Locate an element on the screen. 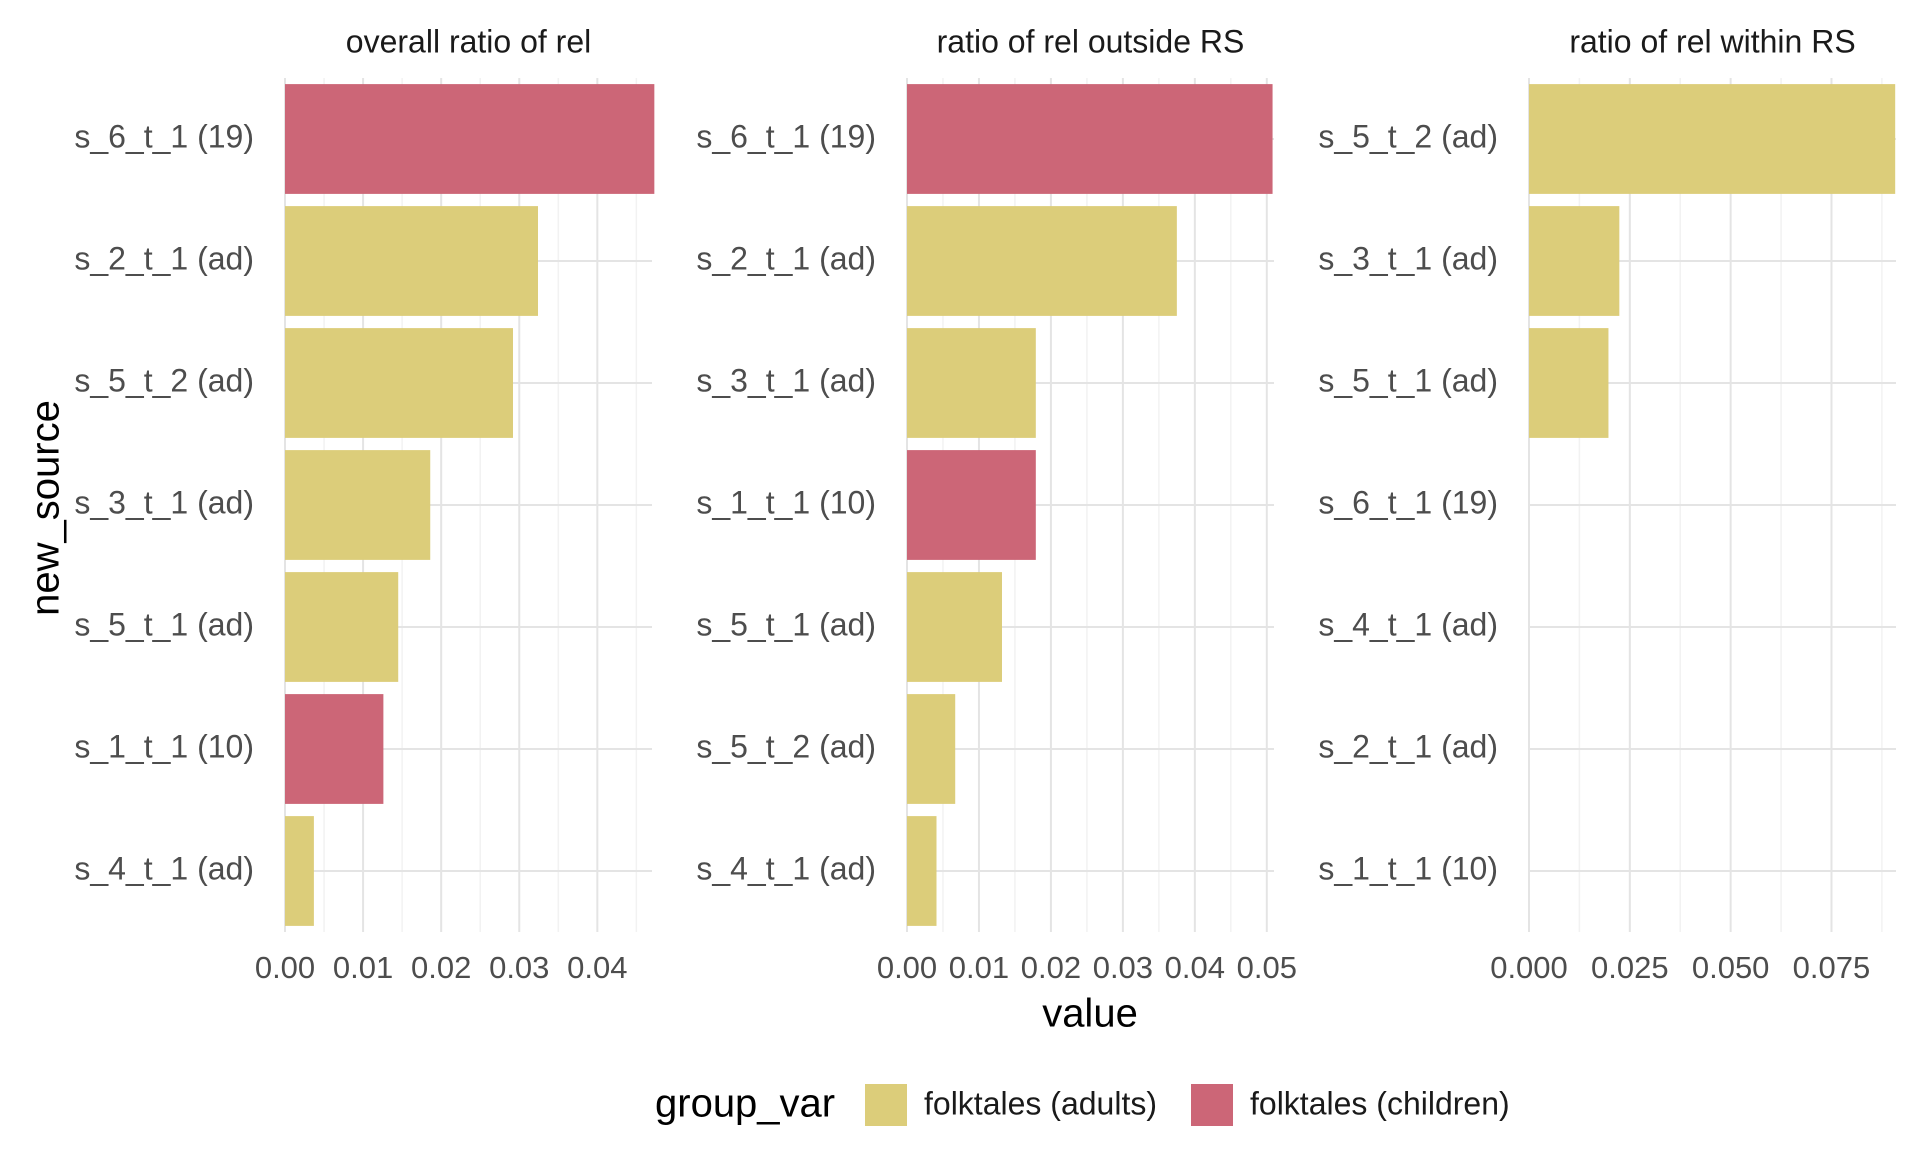 This screenshot has width=1920, height=1152. legend-label: folktales (adults) is located at coordinates (1040, 1103).